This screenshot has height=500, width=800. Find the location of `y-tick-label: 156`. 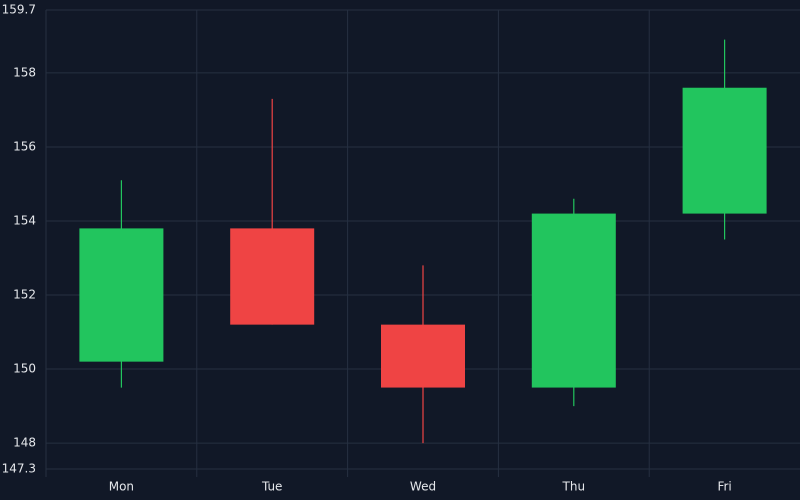

y-tick-label: 156 is located at coordinates (24, 146).